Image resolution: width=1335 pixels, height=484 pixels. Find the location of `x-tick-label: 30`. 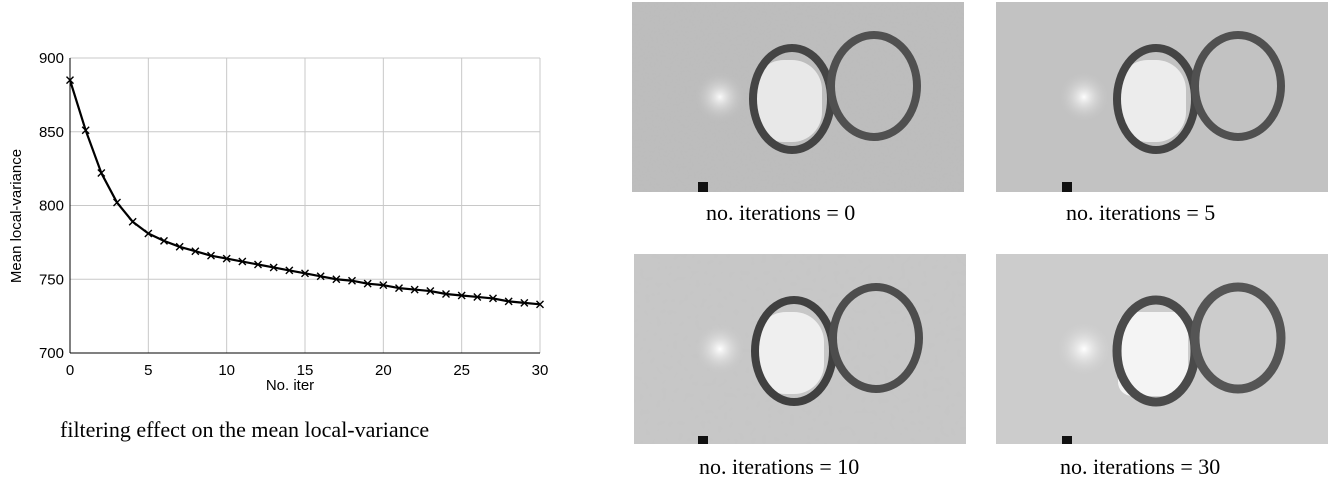

x-tick-label: 30 is located at coordinates (540, 370).